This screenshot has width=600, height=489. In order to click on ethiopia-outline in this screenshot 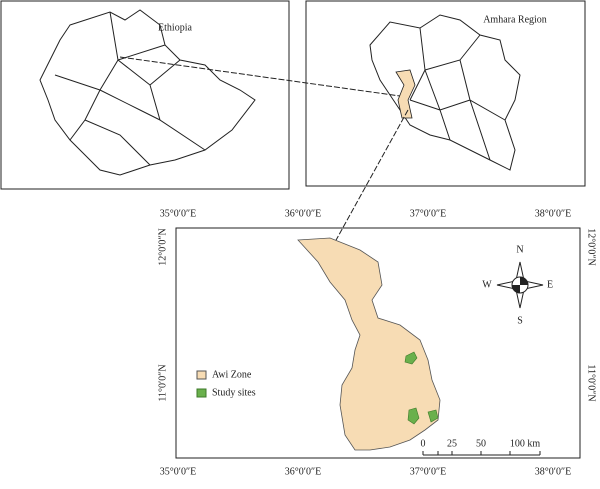, I will do `click(147, 92)`.